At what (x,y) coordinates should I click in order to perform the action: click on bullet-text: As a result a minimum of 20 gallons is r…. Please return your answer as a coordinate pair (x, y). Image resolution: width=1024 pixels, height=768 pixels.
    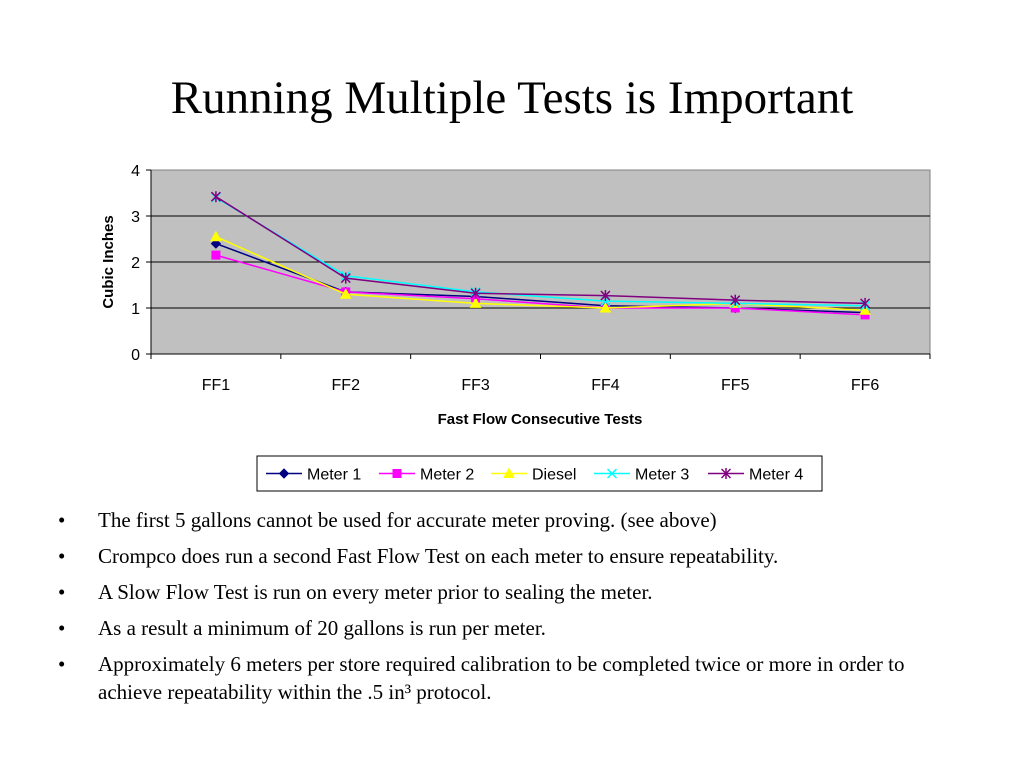
    Looking at the image, I should click on (322, 628).